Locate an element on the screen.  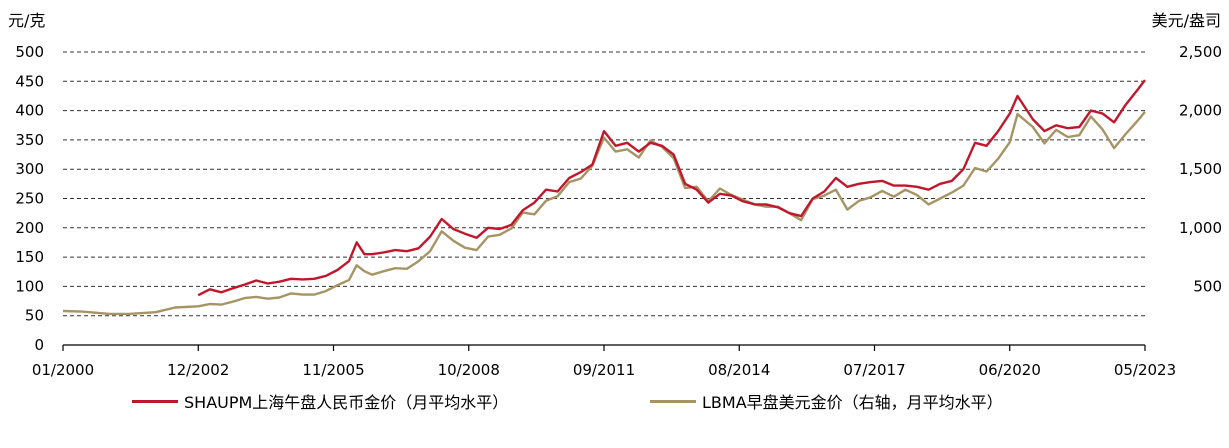
legend-item-lbma: LBMA早盘美元金价（右轴，月平均水平） is located at coordinates (826, 401).